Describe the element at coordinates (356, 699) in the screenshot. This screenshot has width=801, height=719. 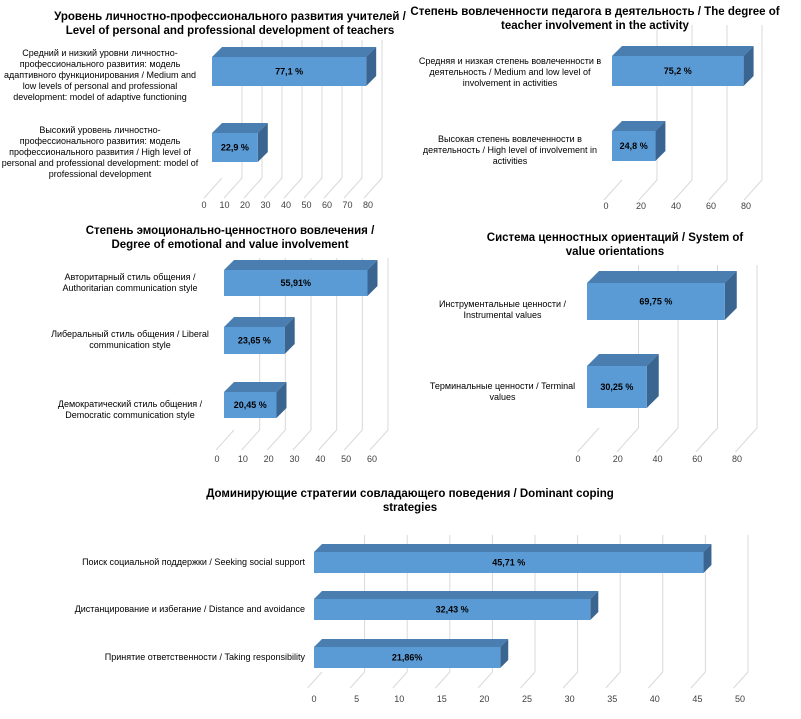
I see `x-tick-label: 5` at that location.